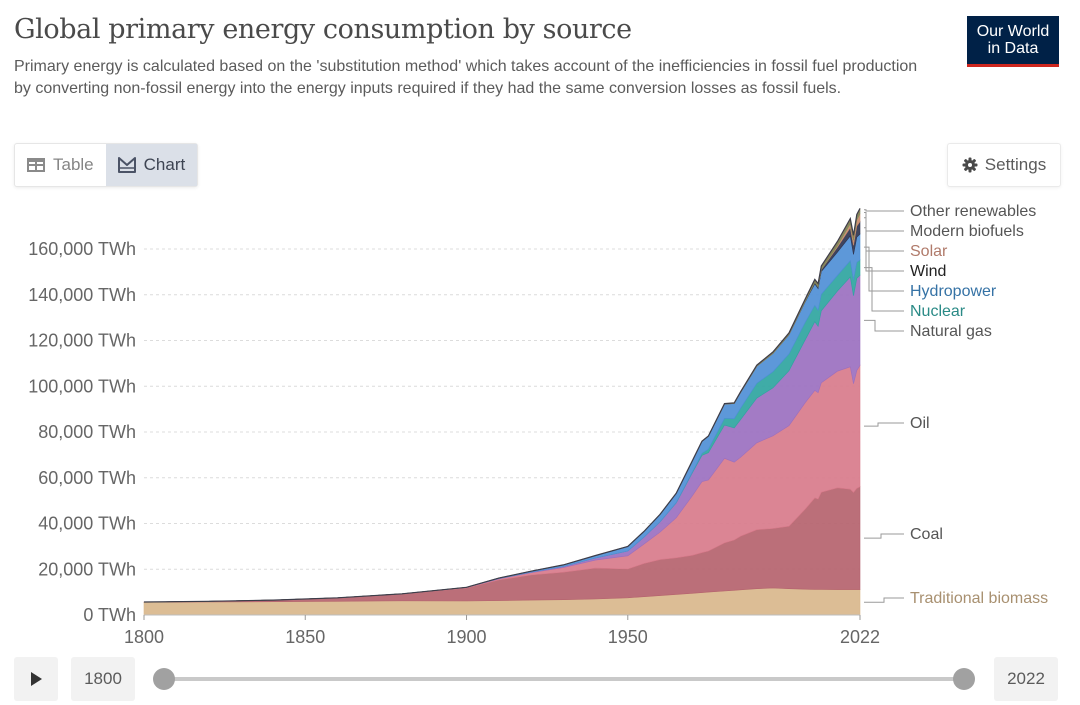 The height and width of the screenshot is (705, 1080). I want to click on tab-chart: Chart, so click(151, 165).